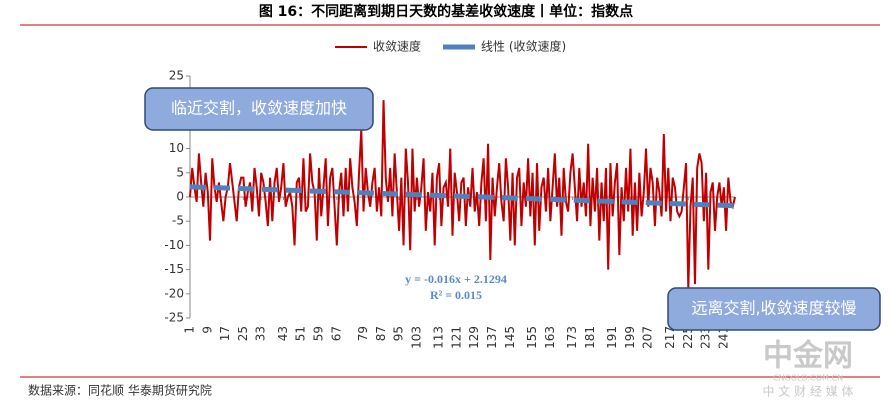 The width and height of the screenshot is (893, 408). What do you see at coordinates (590, 337) in the screenshot?
I see `x-tick-label: 181` at bounding box center [590, 337].